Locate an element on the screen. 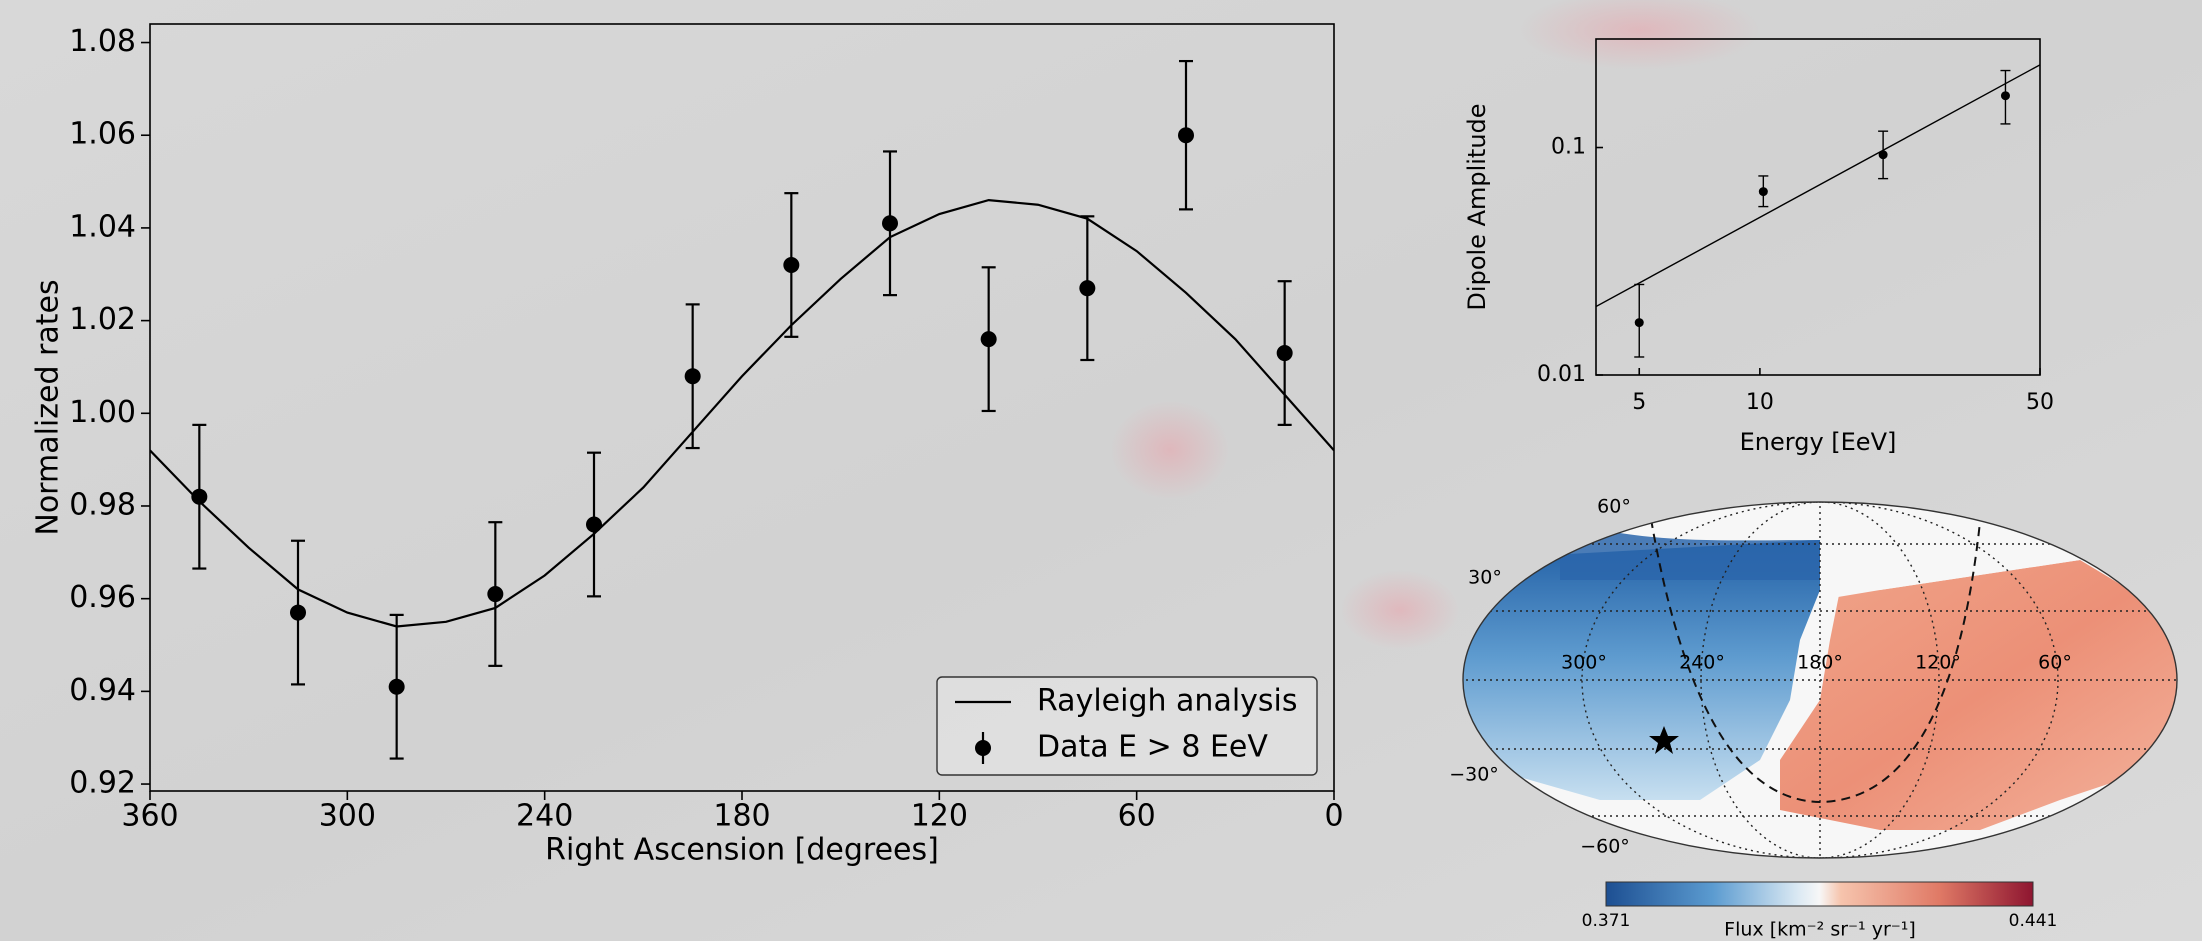 The height and width of the screenshot is (941, 2202). legend-swatch is located at coordinates (983, 748).